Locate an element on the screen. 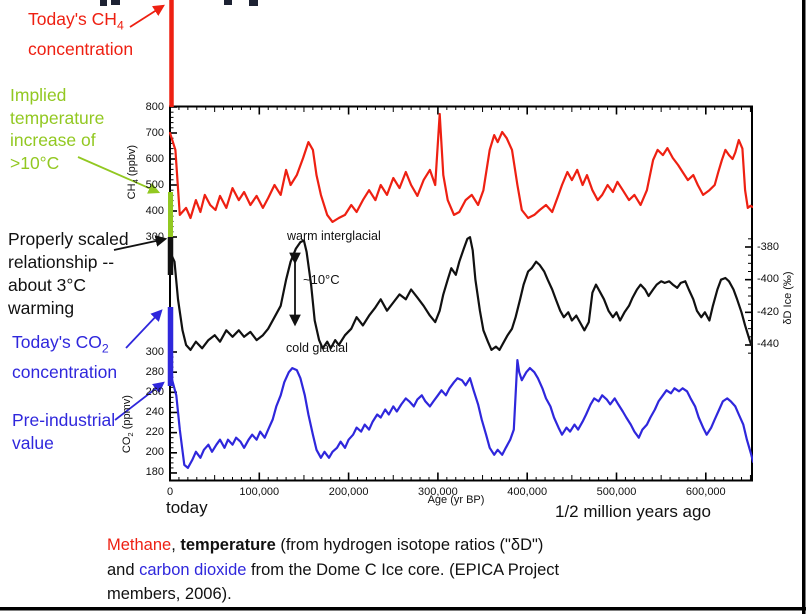  co2-series-line is located at coordinates (461, 414).